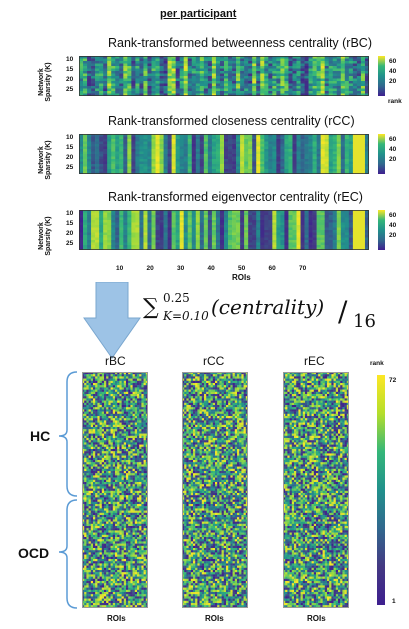  What do you see at coordinates (314, 361) in the screenshot?
I see `column-label-rec: rEC` at bounding box center [314, 361].